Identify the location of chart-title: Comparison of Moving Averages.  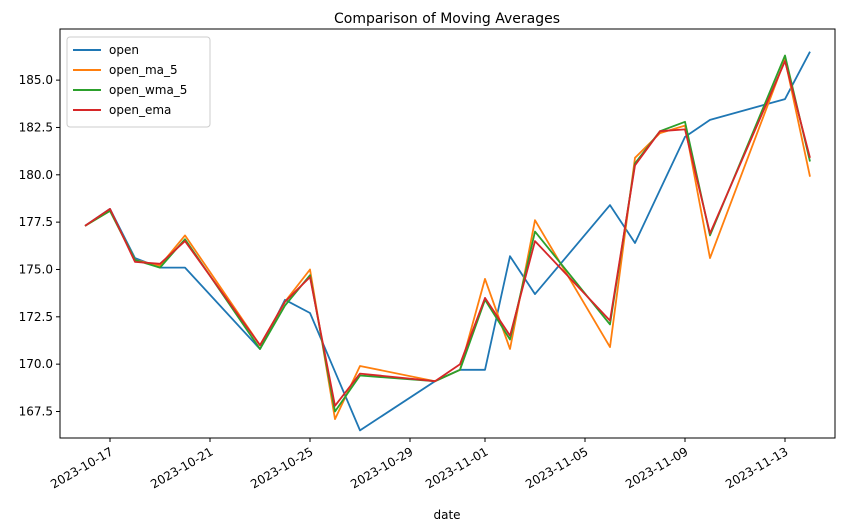
(447, 19).